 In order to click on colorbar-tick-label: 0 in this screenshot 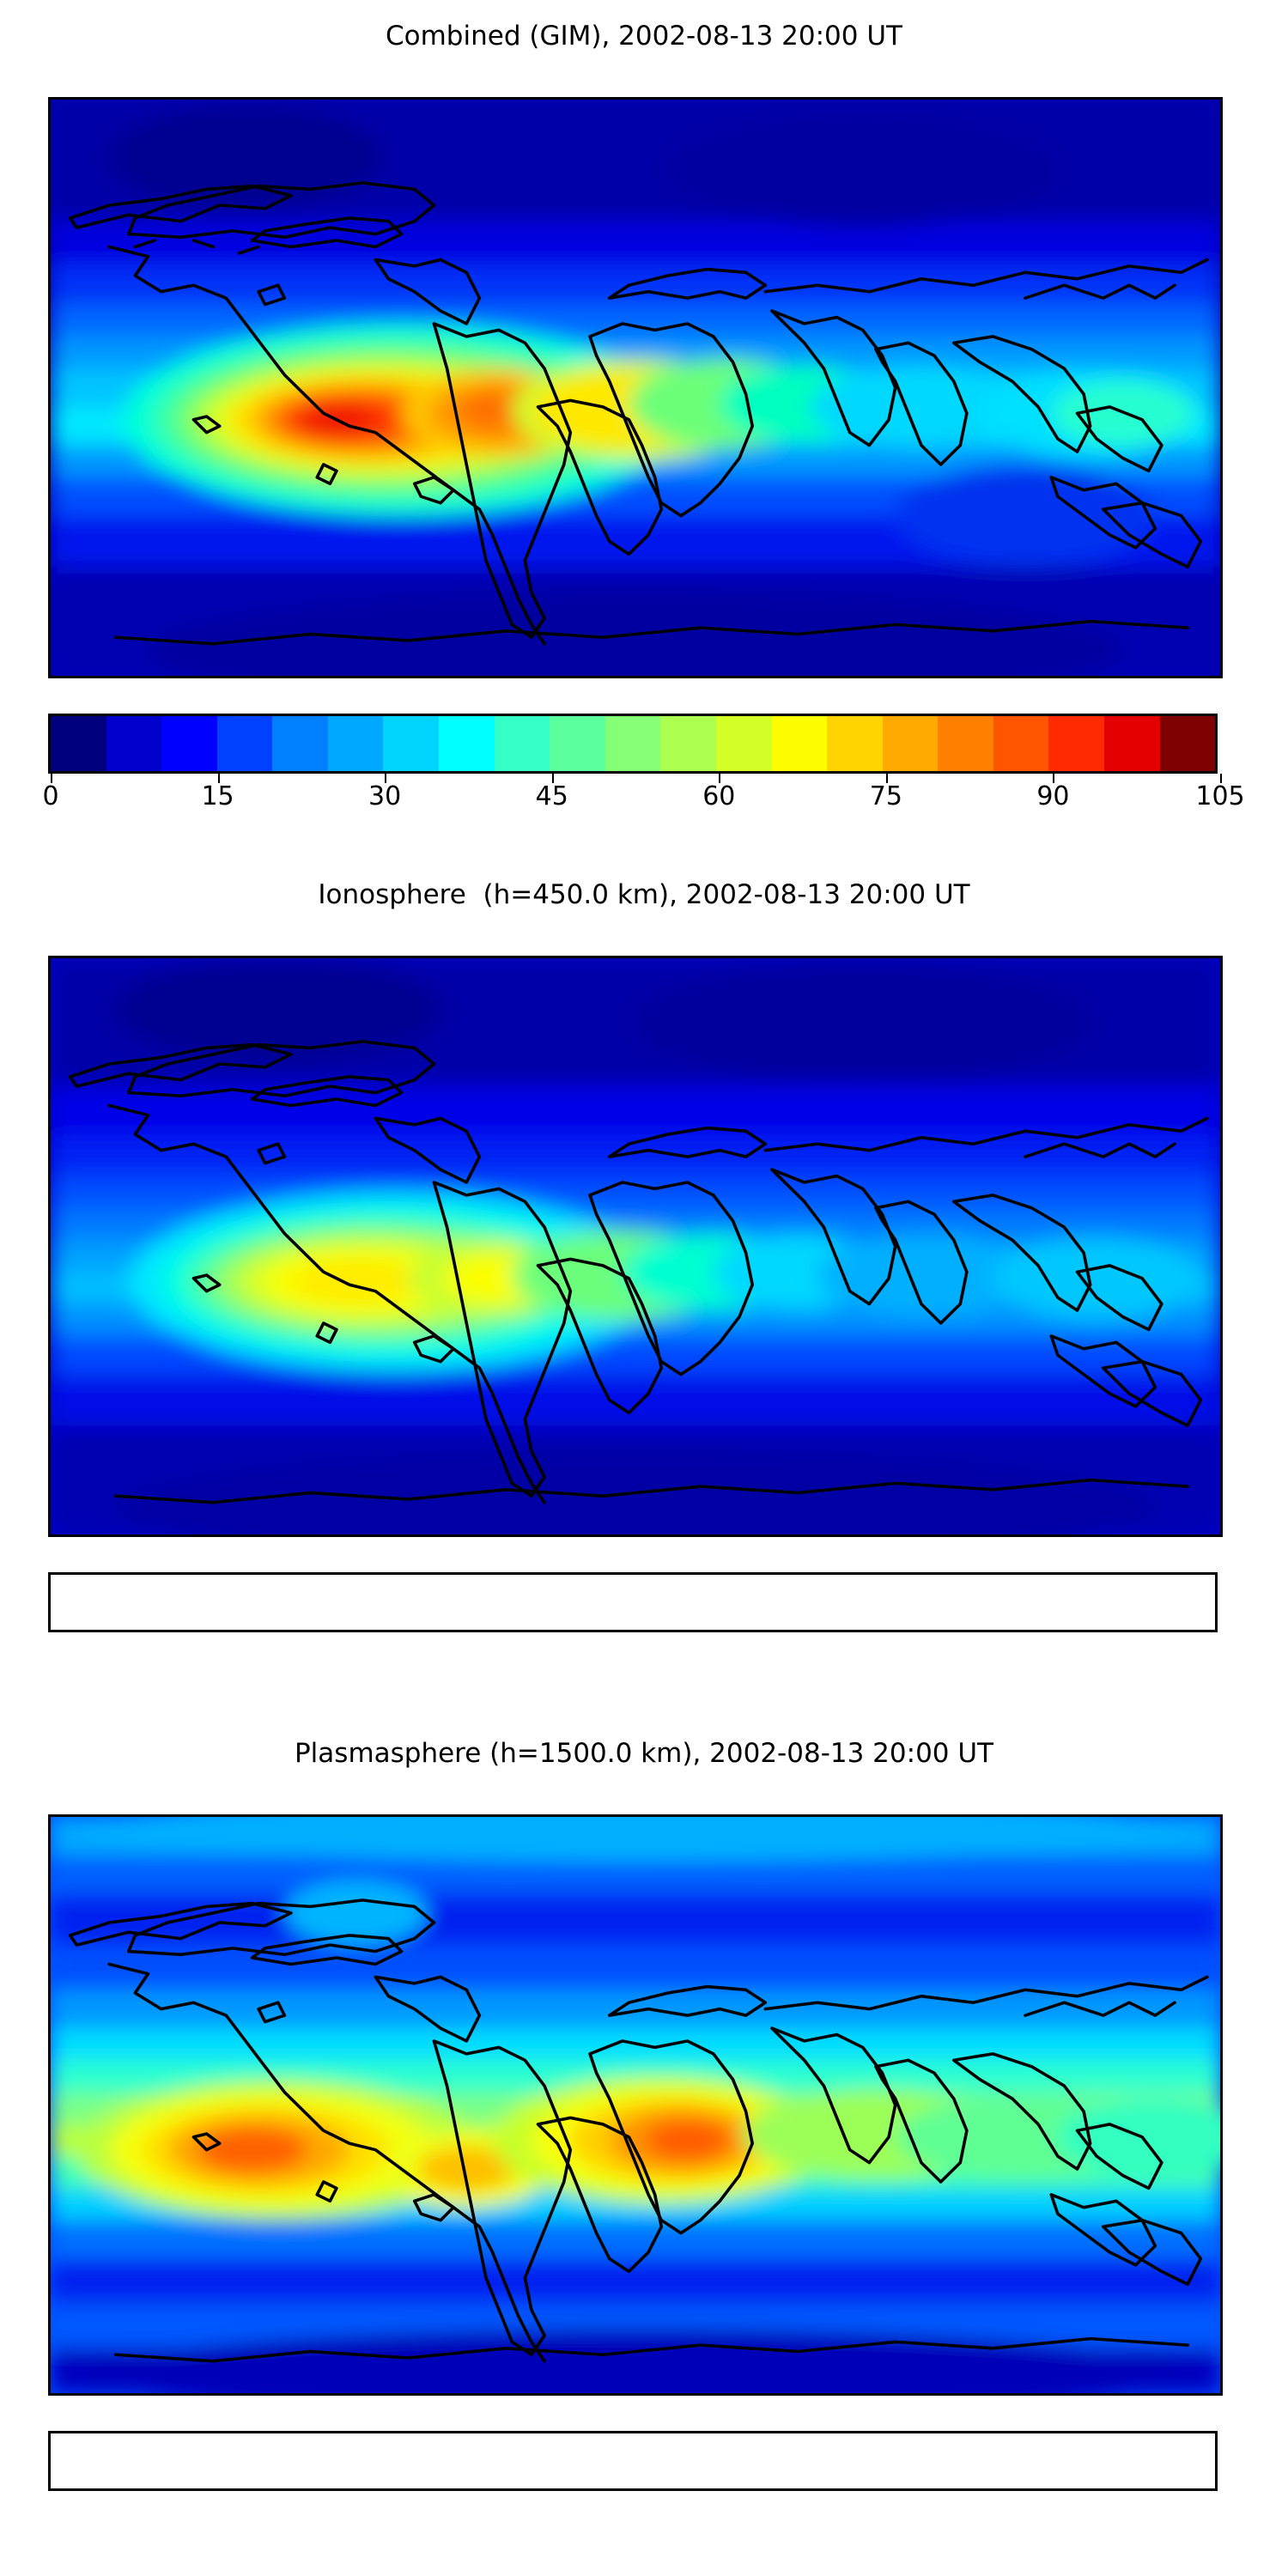, I will do `click(50, 796)`.